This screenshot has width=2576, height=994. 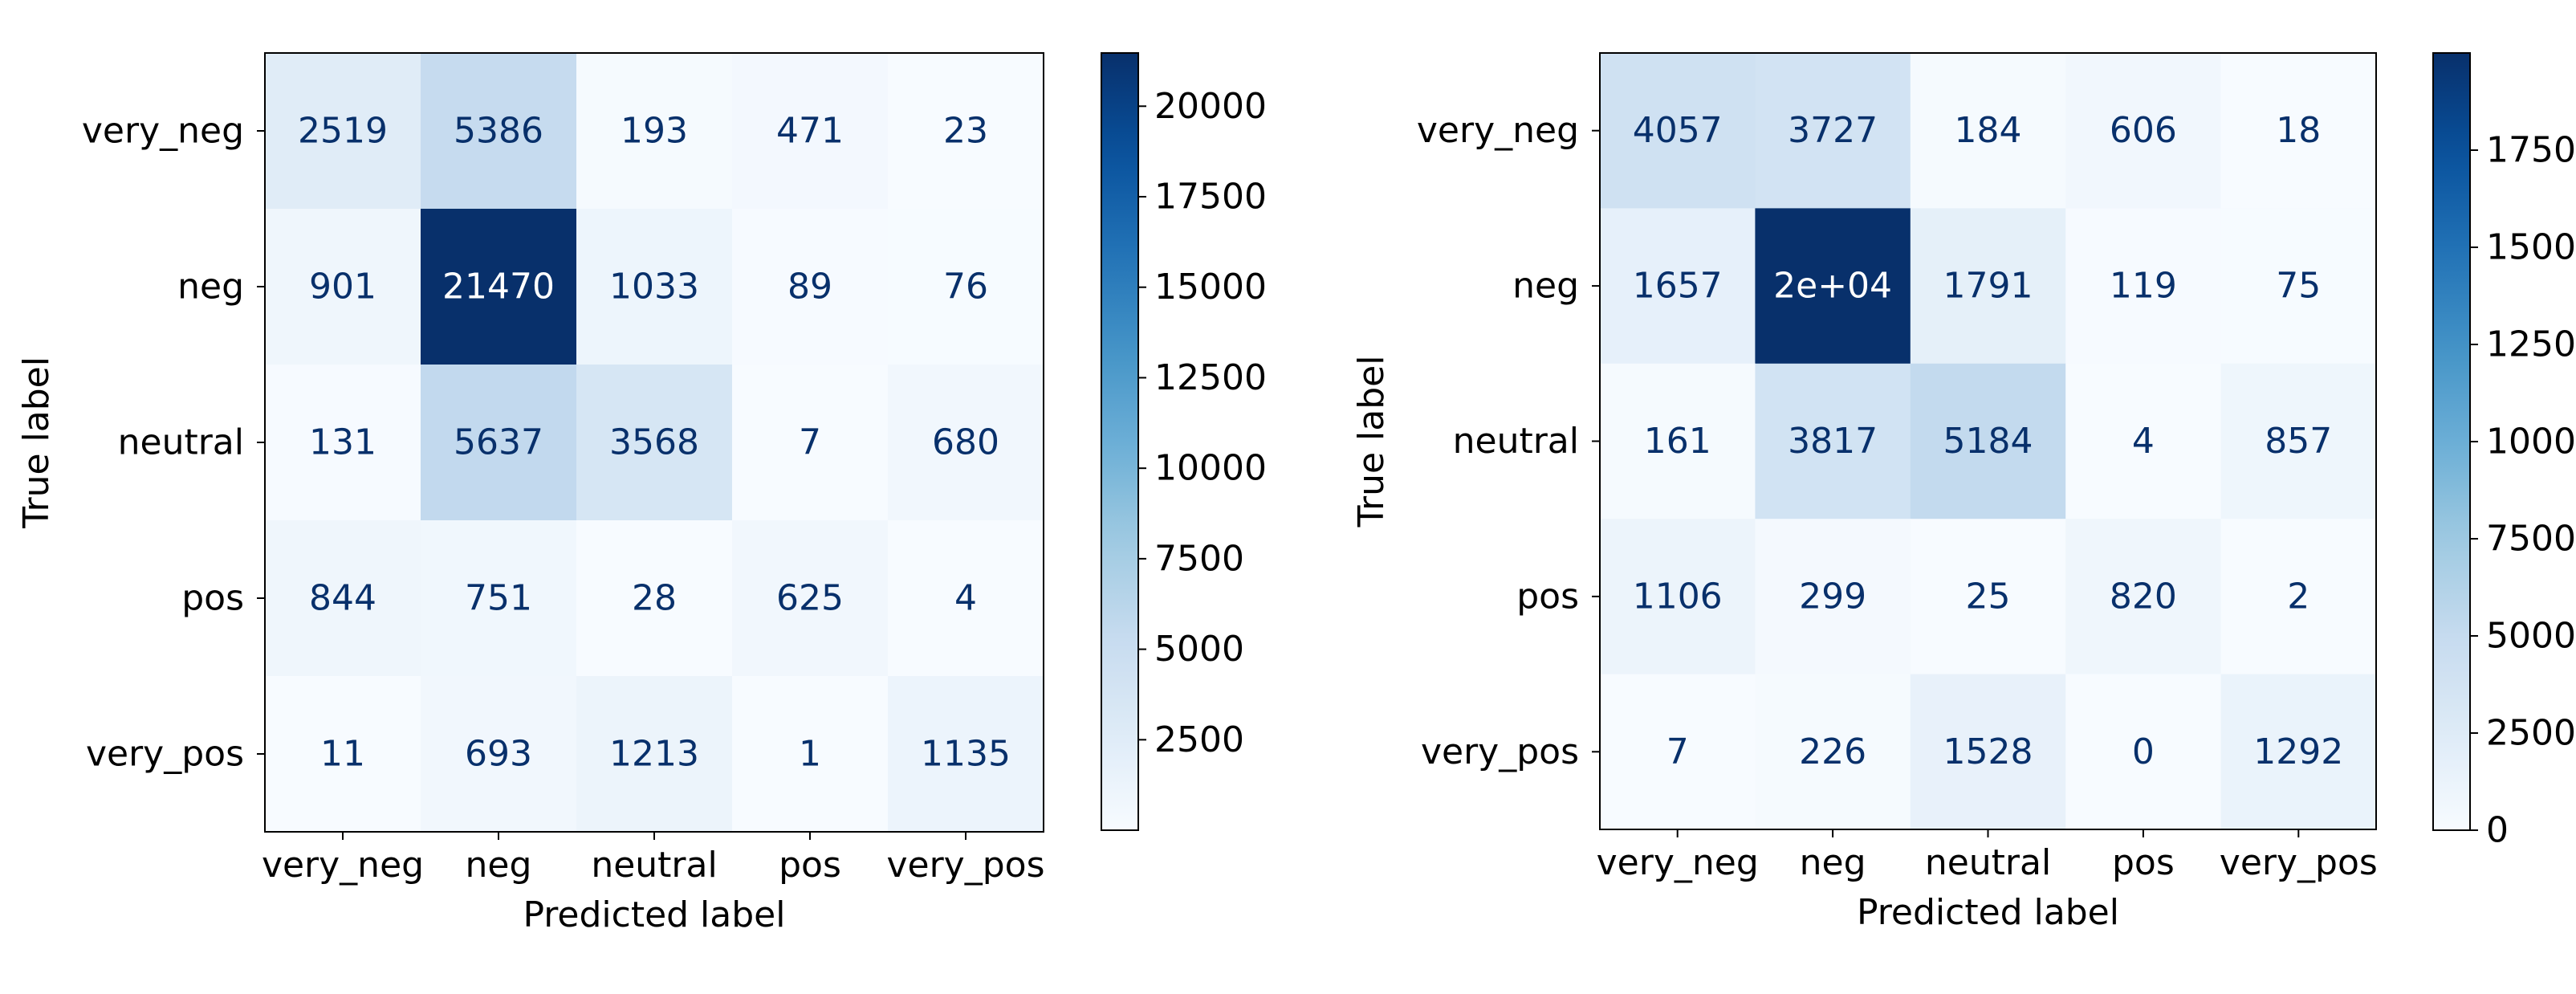 I want to click on cell-value-label: 680, so click(x=965, y=442).